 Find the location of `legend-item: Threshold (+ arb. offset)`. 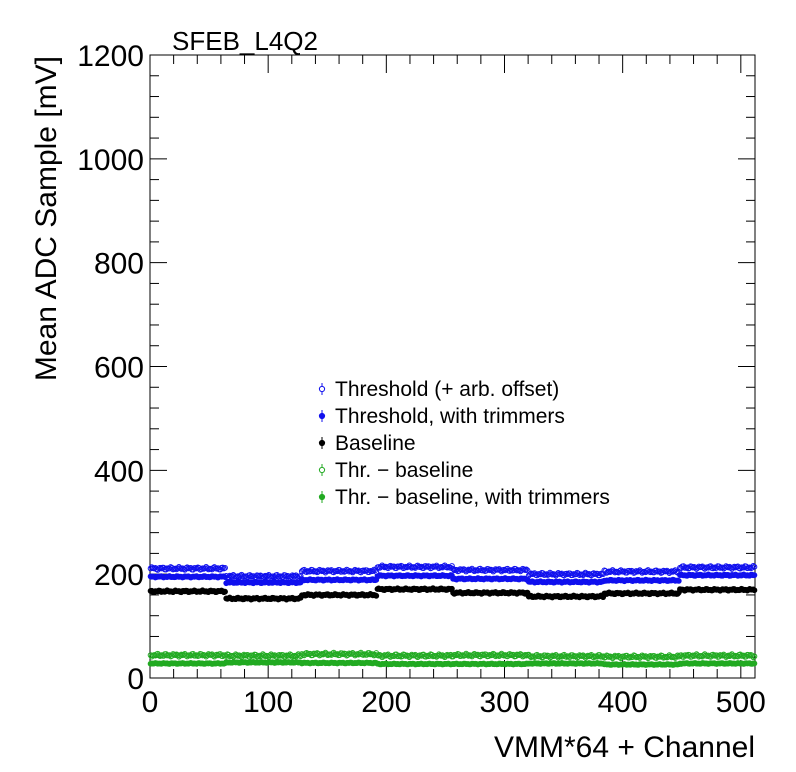

legend-item: Threshold (+ arb. offset) is located at coordinates (438, 389).